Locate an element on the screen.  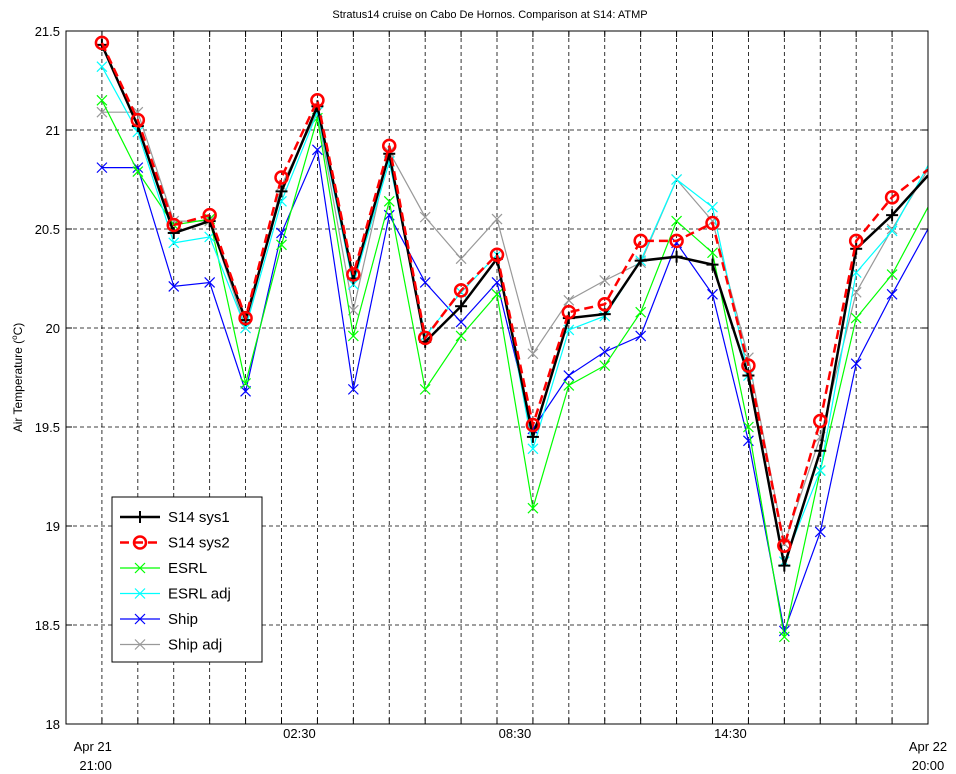
y-tick-label: 21.5 is located at coordinates (47, 31).